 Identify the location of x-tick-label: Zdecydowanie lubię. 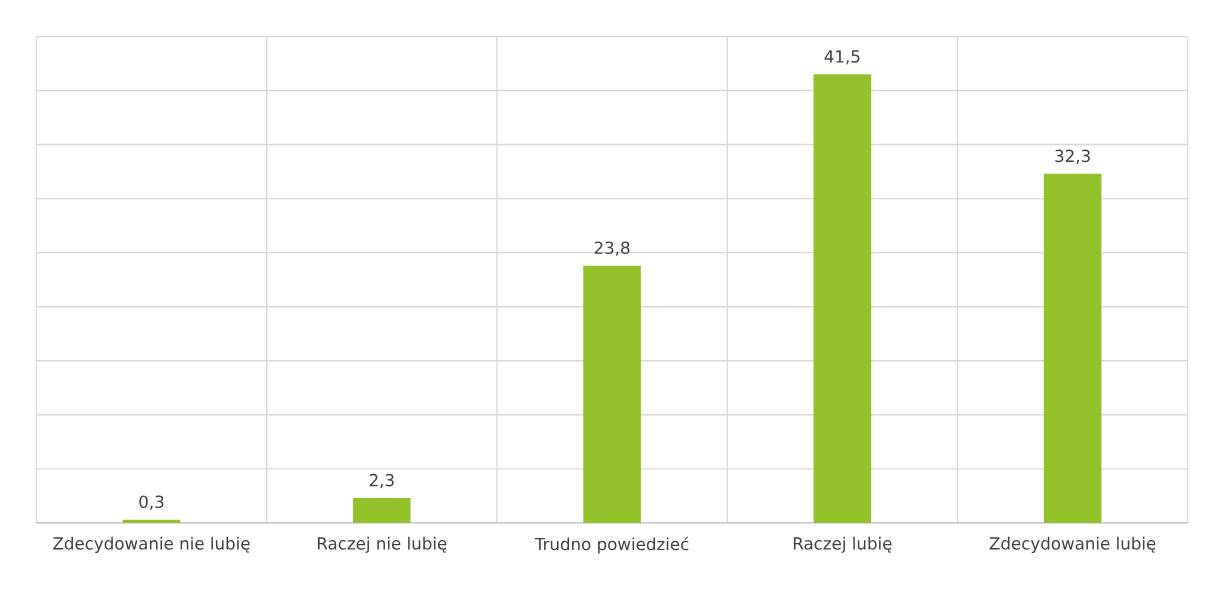
(1072, 544).